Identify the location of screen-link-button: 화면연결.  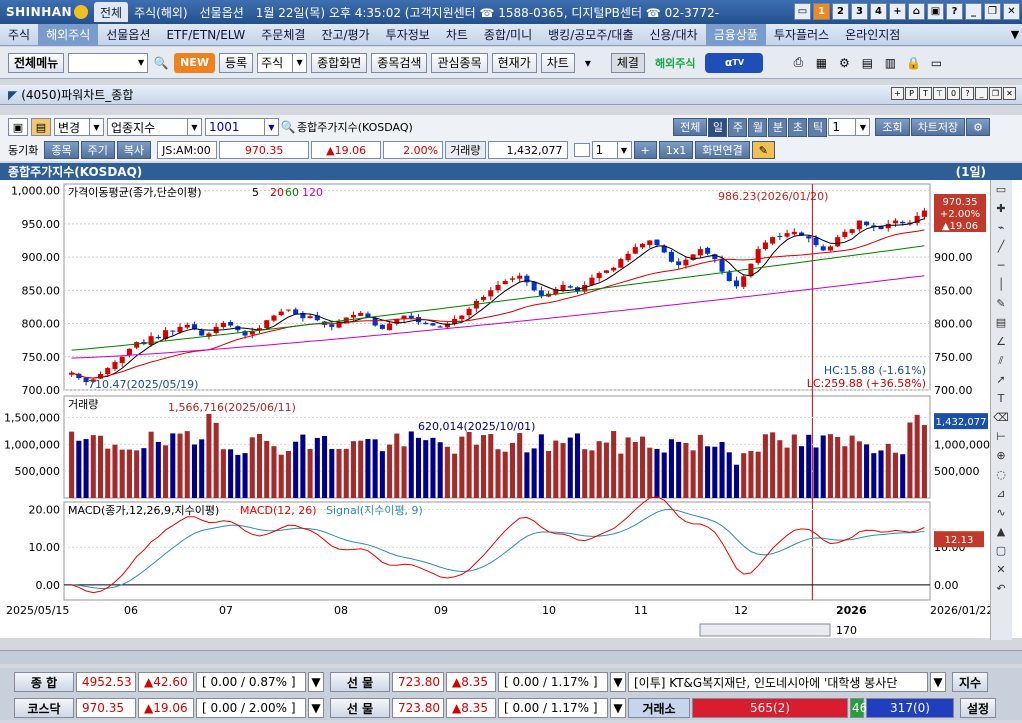
(722, 150).